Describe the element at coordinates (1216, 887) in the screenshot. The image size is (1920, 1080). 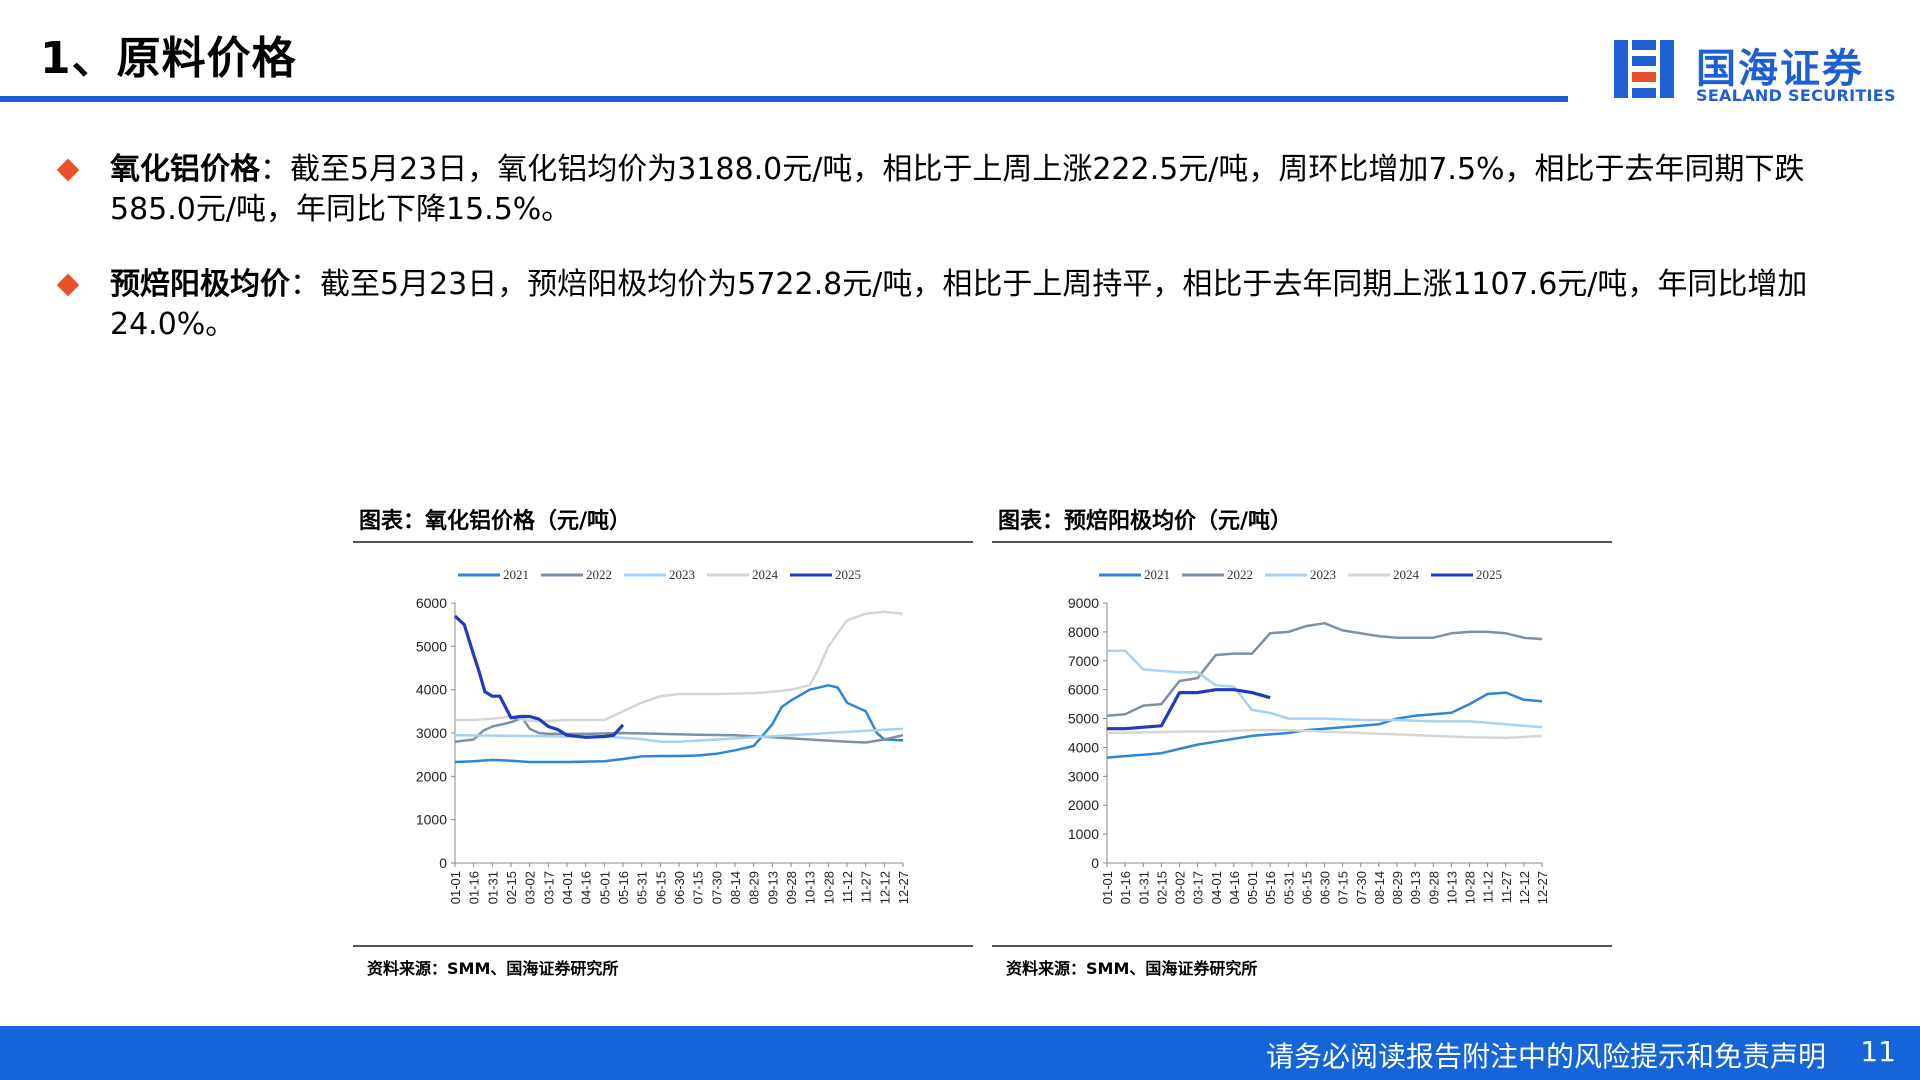
I see `x-tick-label: 04-01` at that location.